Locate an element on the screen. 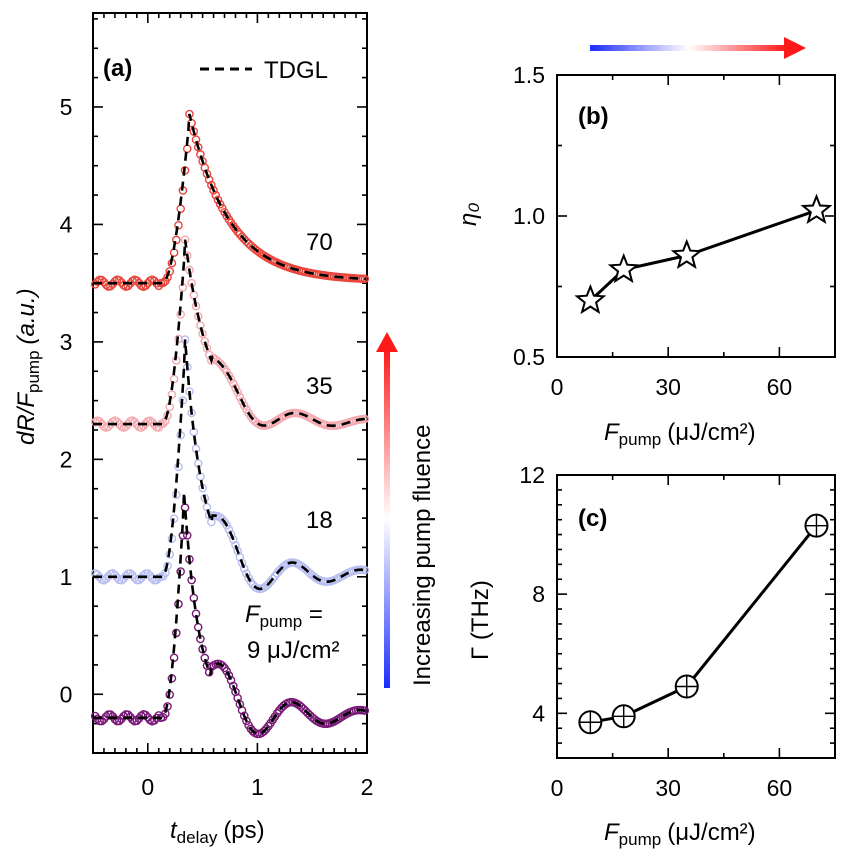 This screenshot has height=865, width=860. series-label-18: 18 is located at coordinates (319, 520).